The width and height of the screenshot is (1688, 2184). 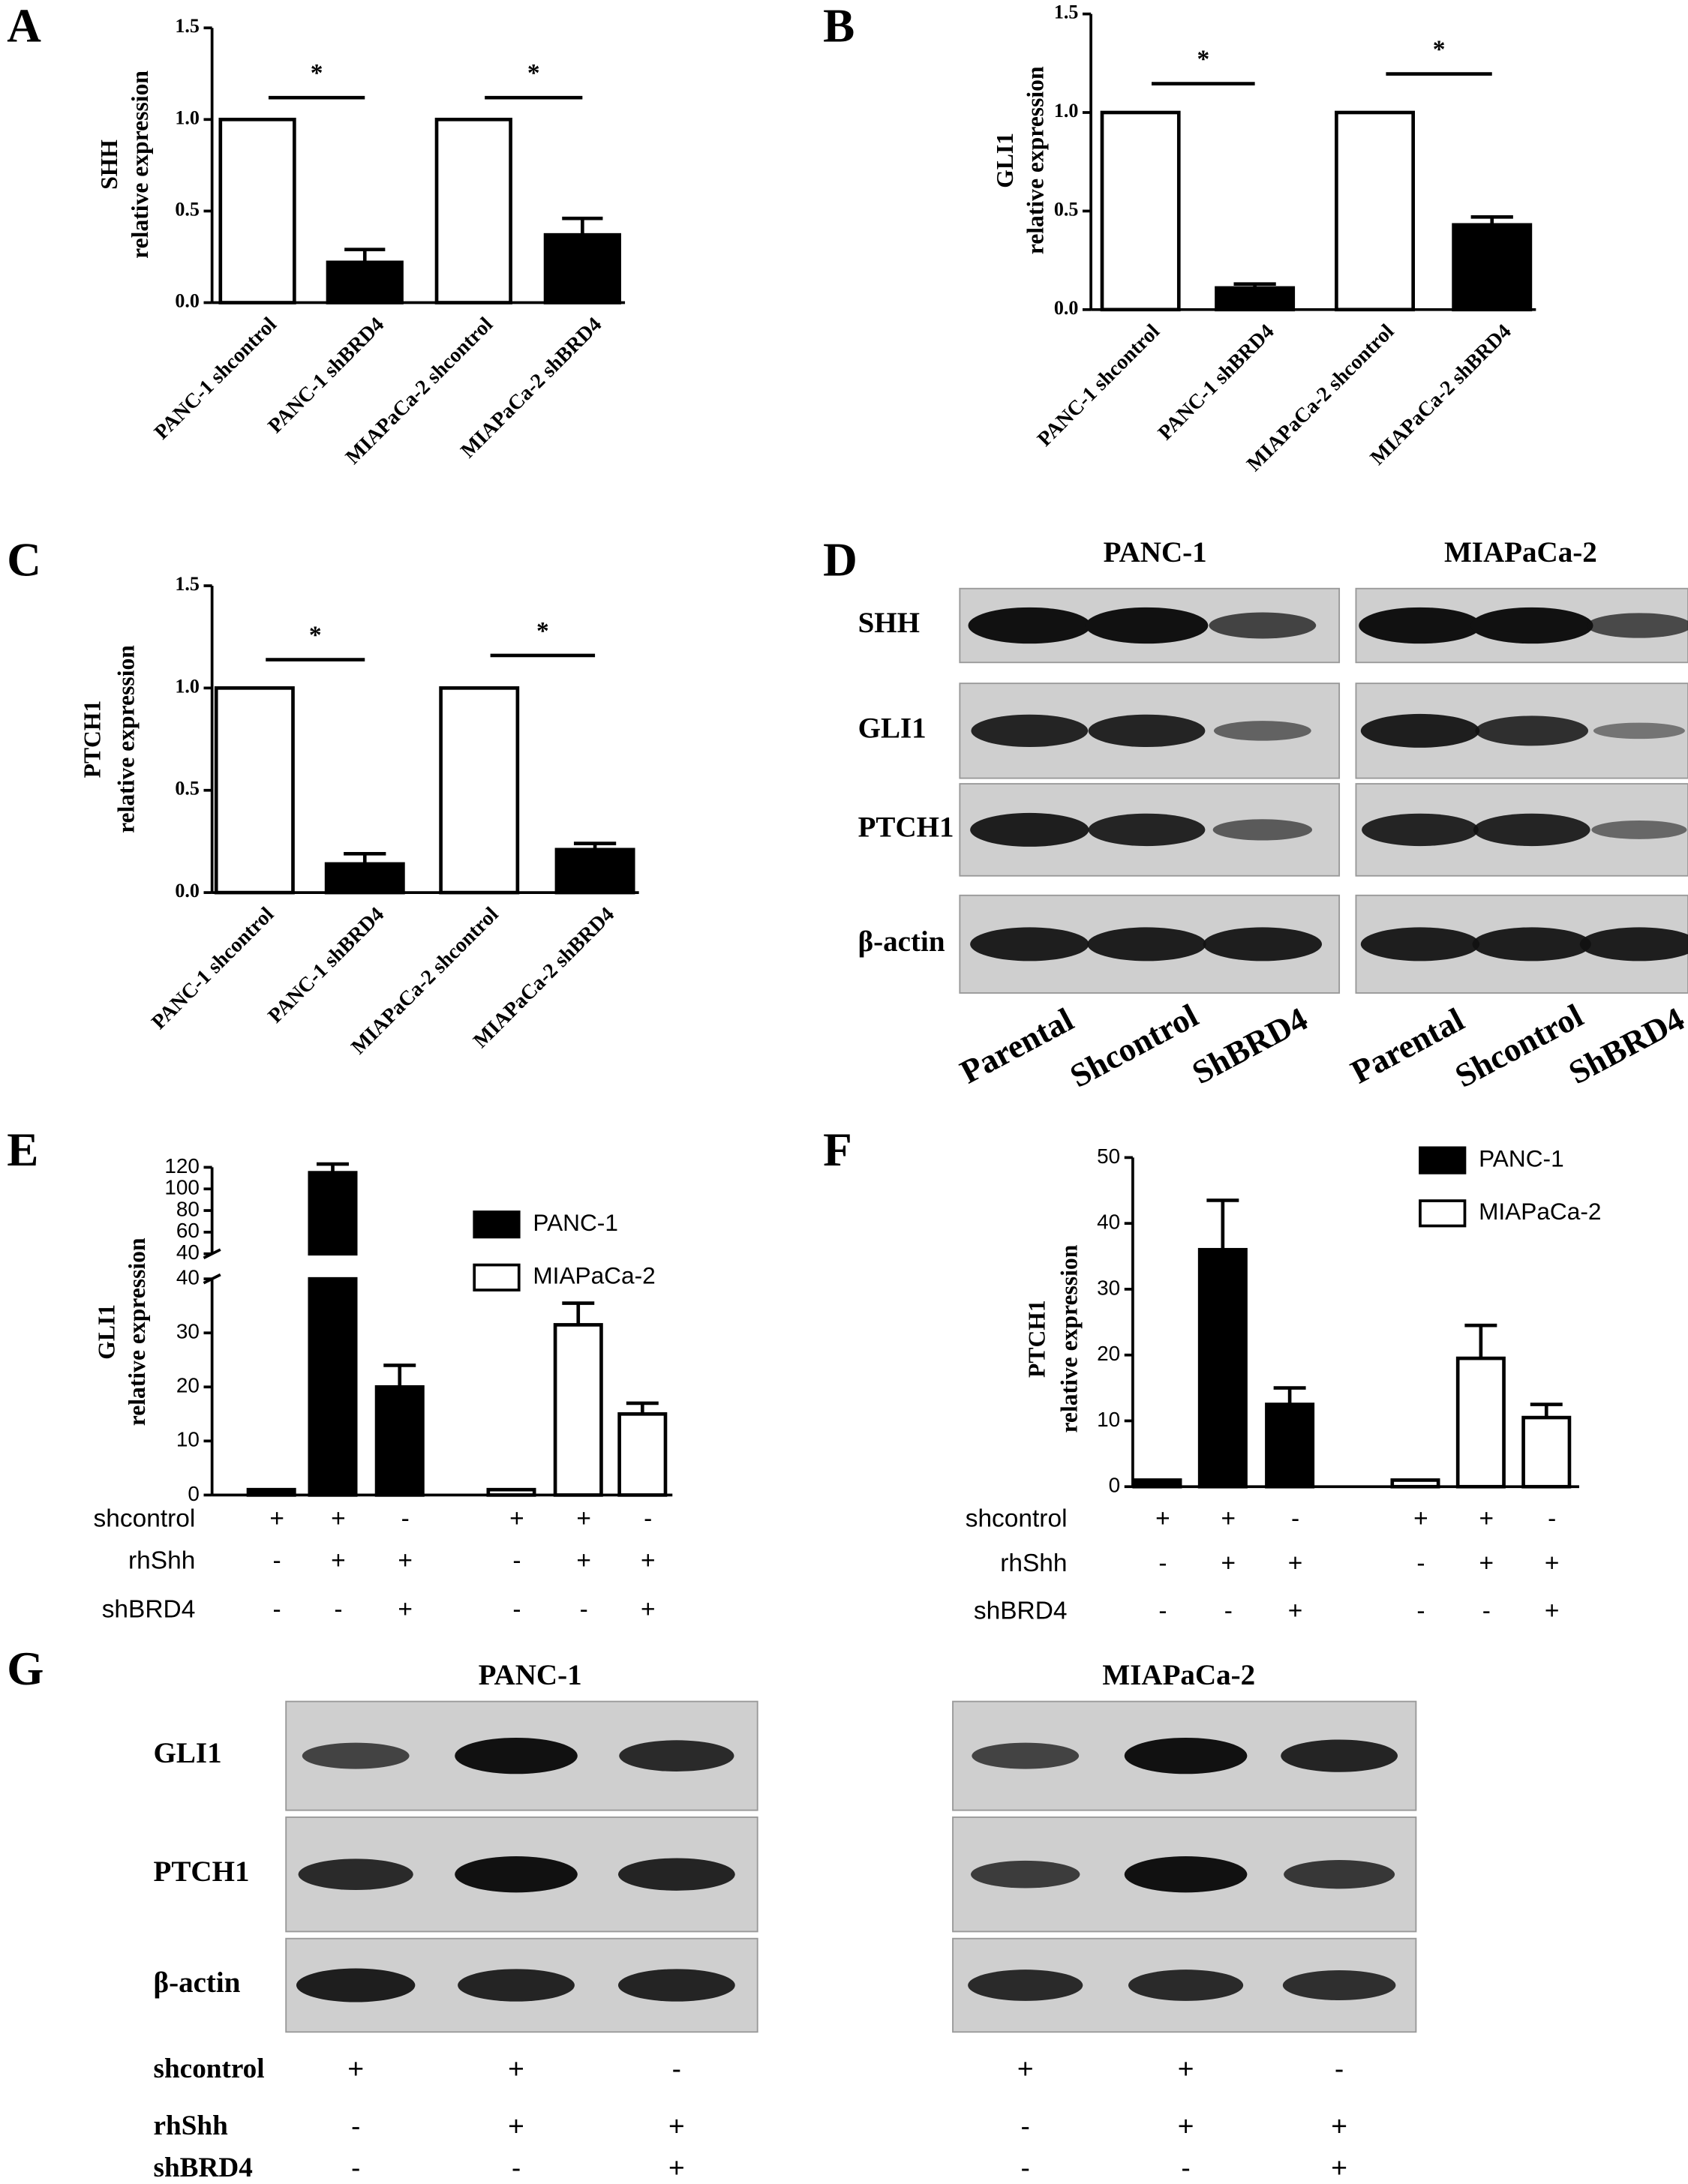 I want to click on y-tick-label: 120, so click(x=182, y=1166).